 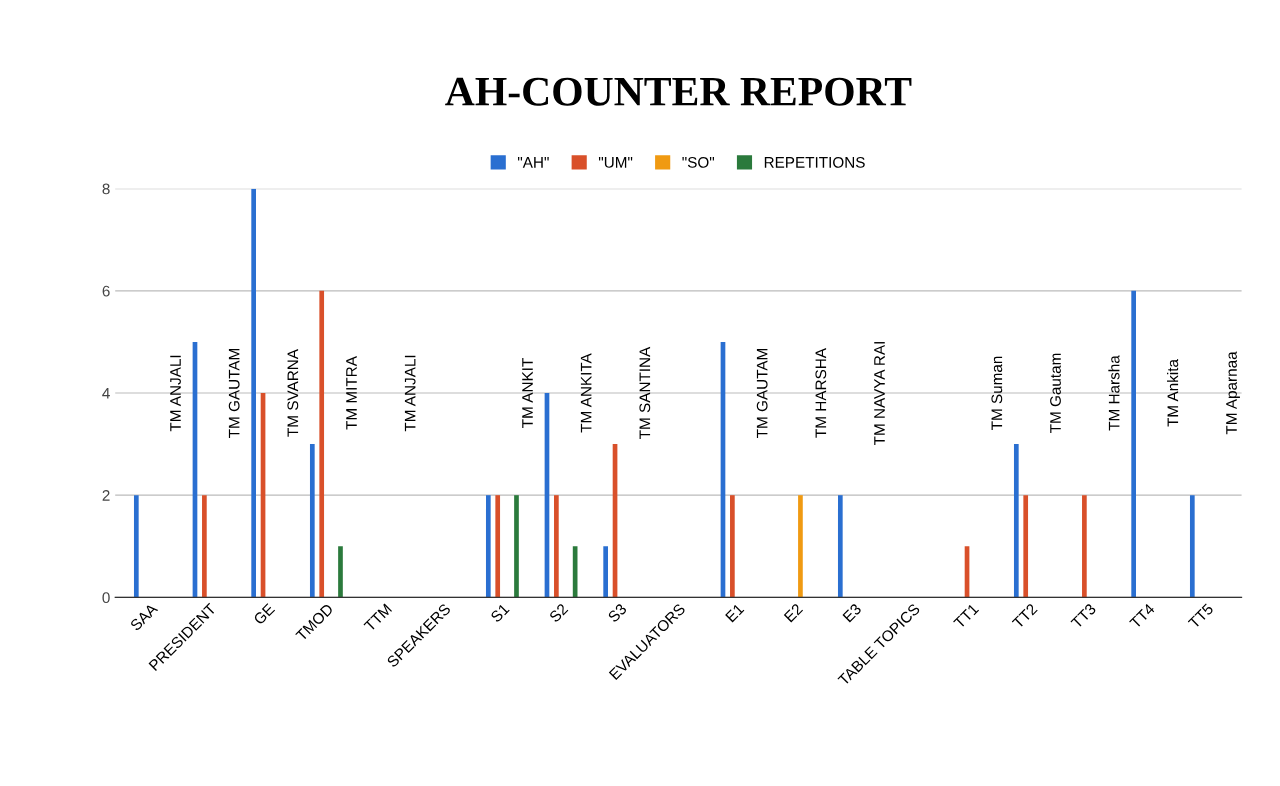 I want to click on annotation: TM ANKIT, so click(x=527, y=393).